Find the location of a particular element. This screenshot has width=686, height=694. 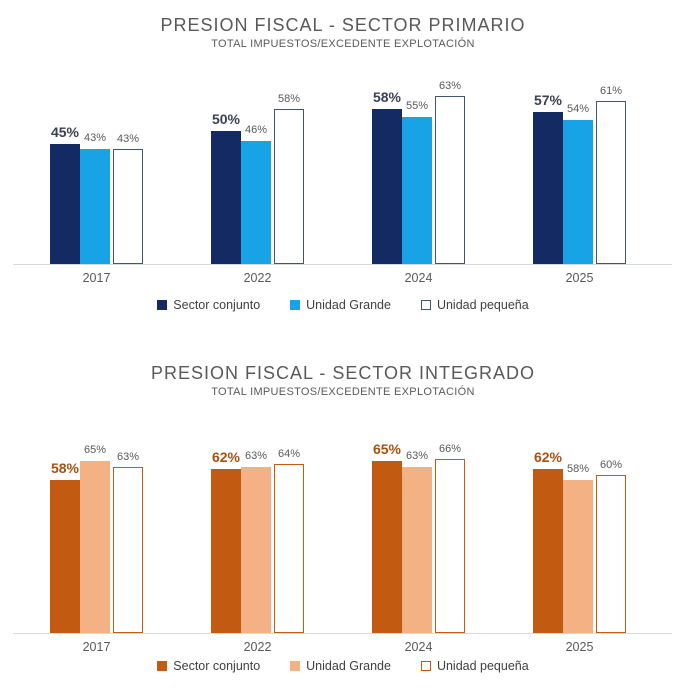

bar-series3-2017: 43% is located at coordinates (128, 199).